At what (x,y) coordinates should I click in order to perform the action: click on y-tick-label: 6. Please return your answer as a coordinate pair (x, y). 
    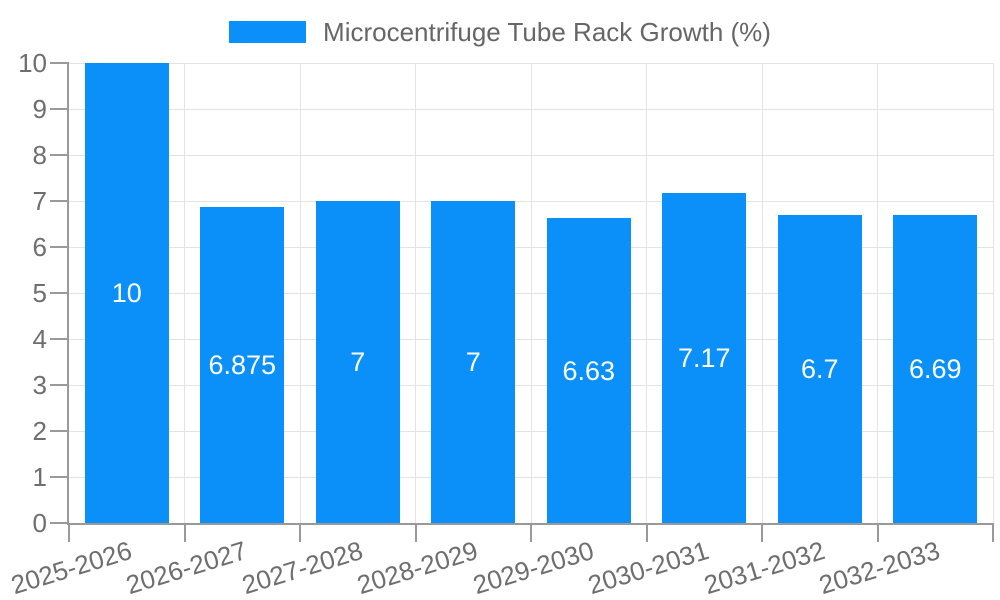
    Looking at the image, I should click on (39, 247).